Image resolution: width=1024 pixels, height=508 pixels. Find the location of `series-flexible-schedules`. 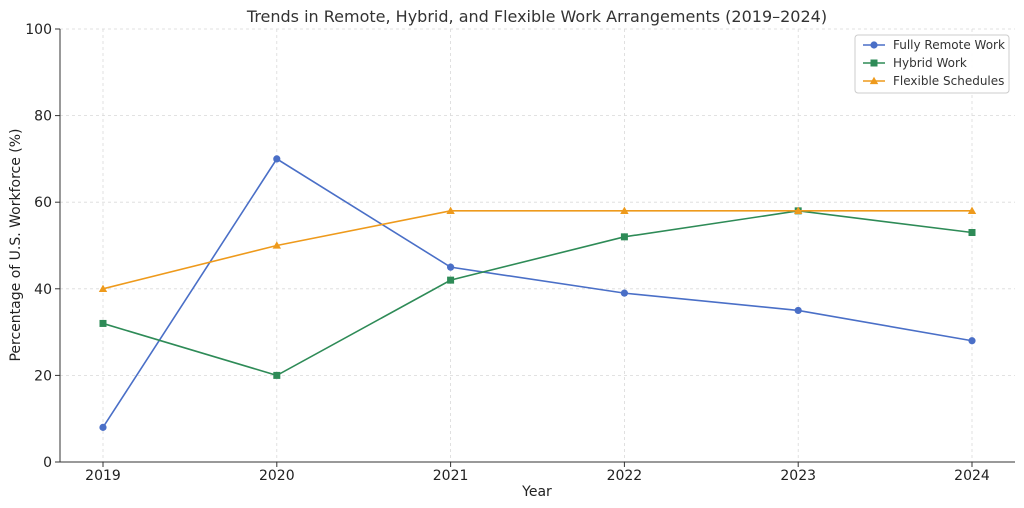

series-flexible-schedules is located at coordinates (537, 249).